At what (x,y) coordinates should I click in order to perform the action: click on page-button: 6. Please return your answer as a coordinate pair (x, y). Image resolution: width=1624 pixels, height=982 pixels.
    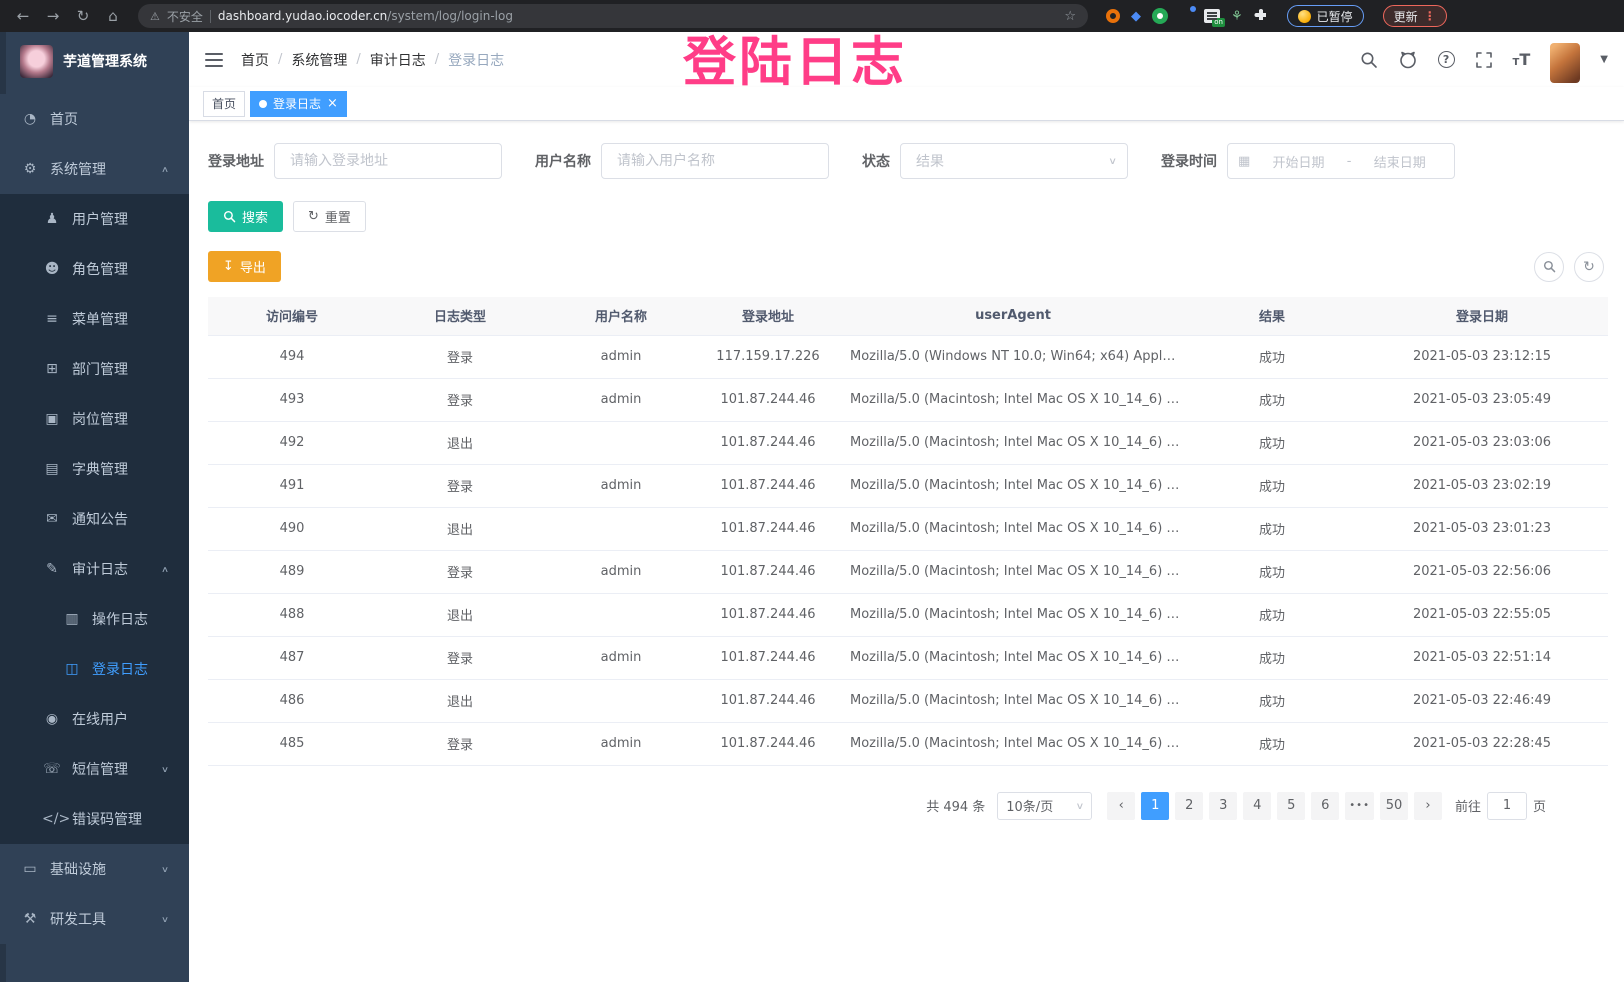
    Looking at the image, I should click on (1325, 805).